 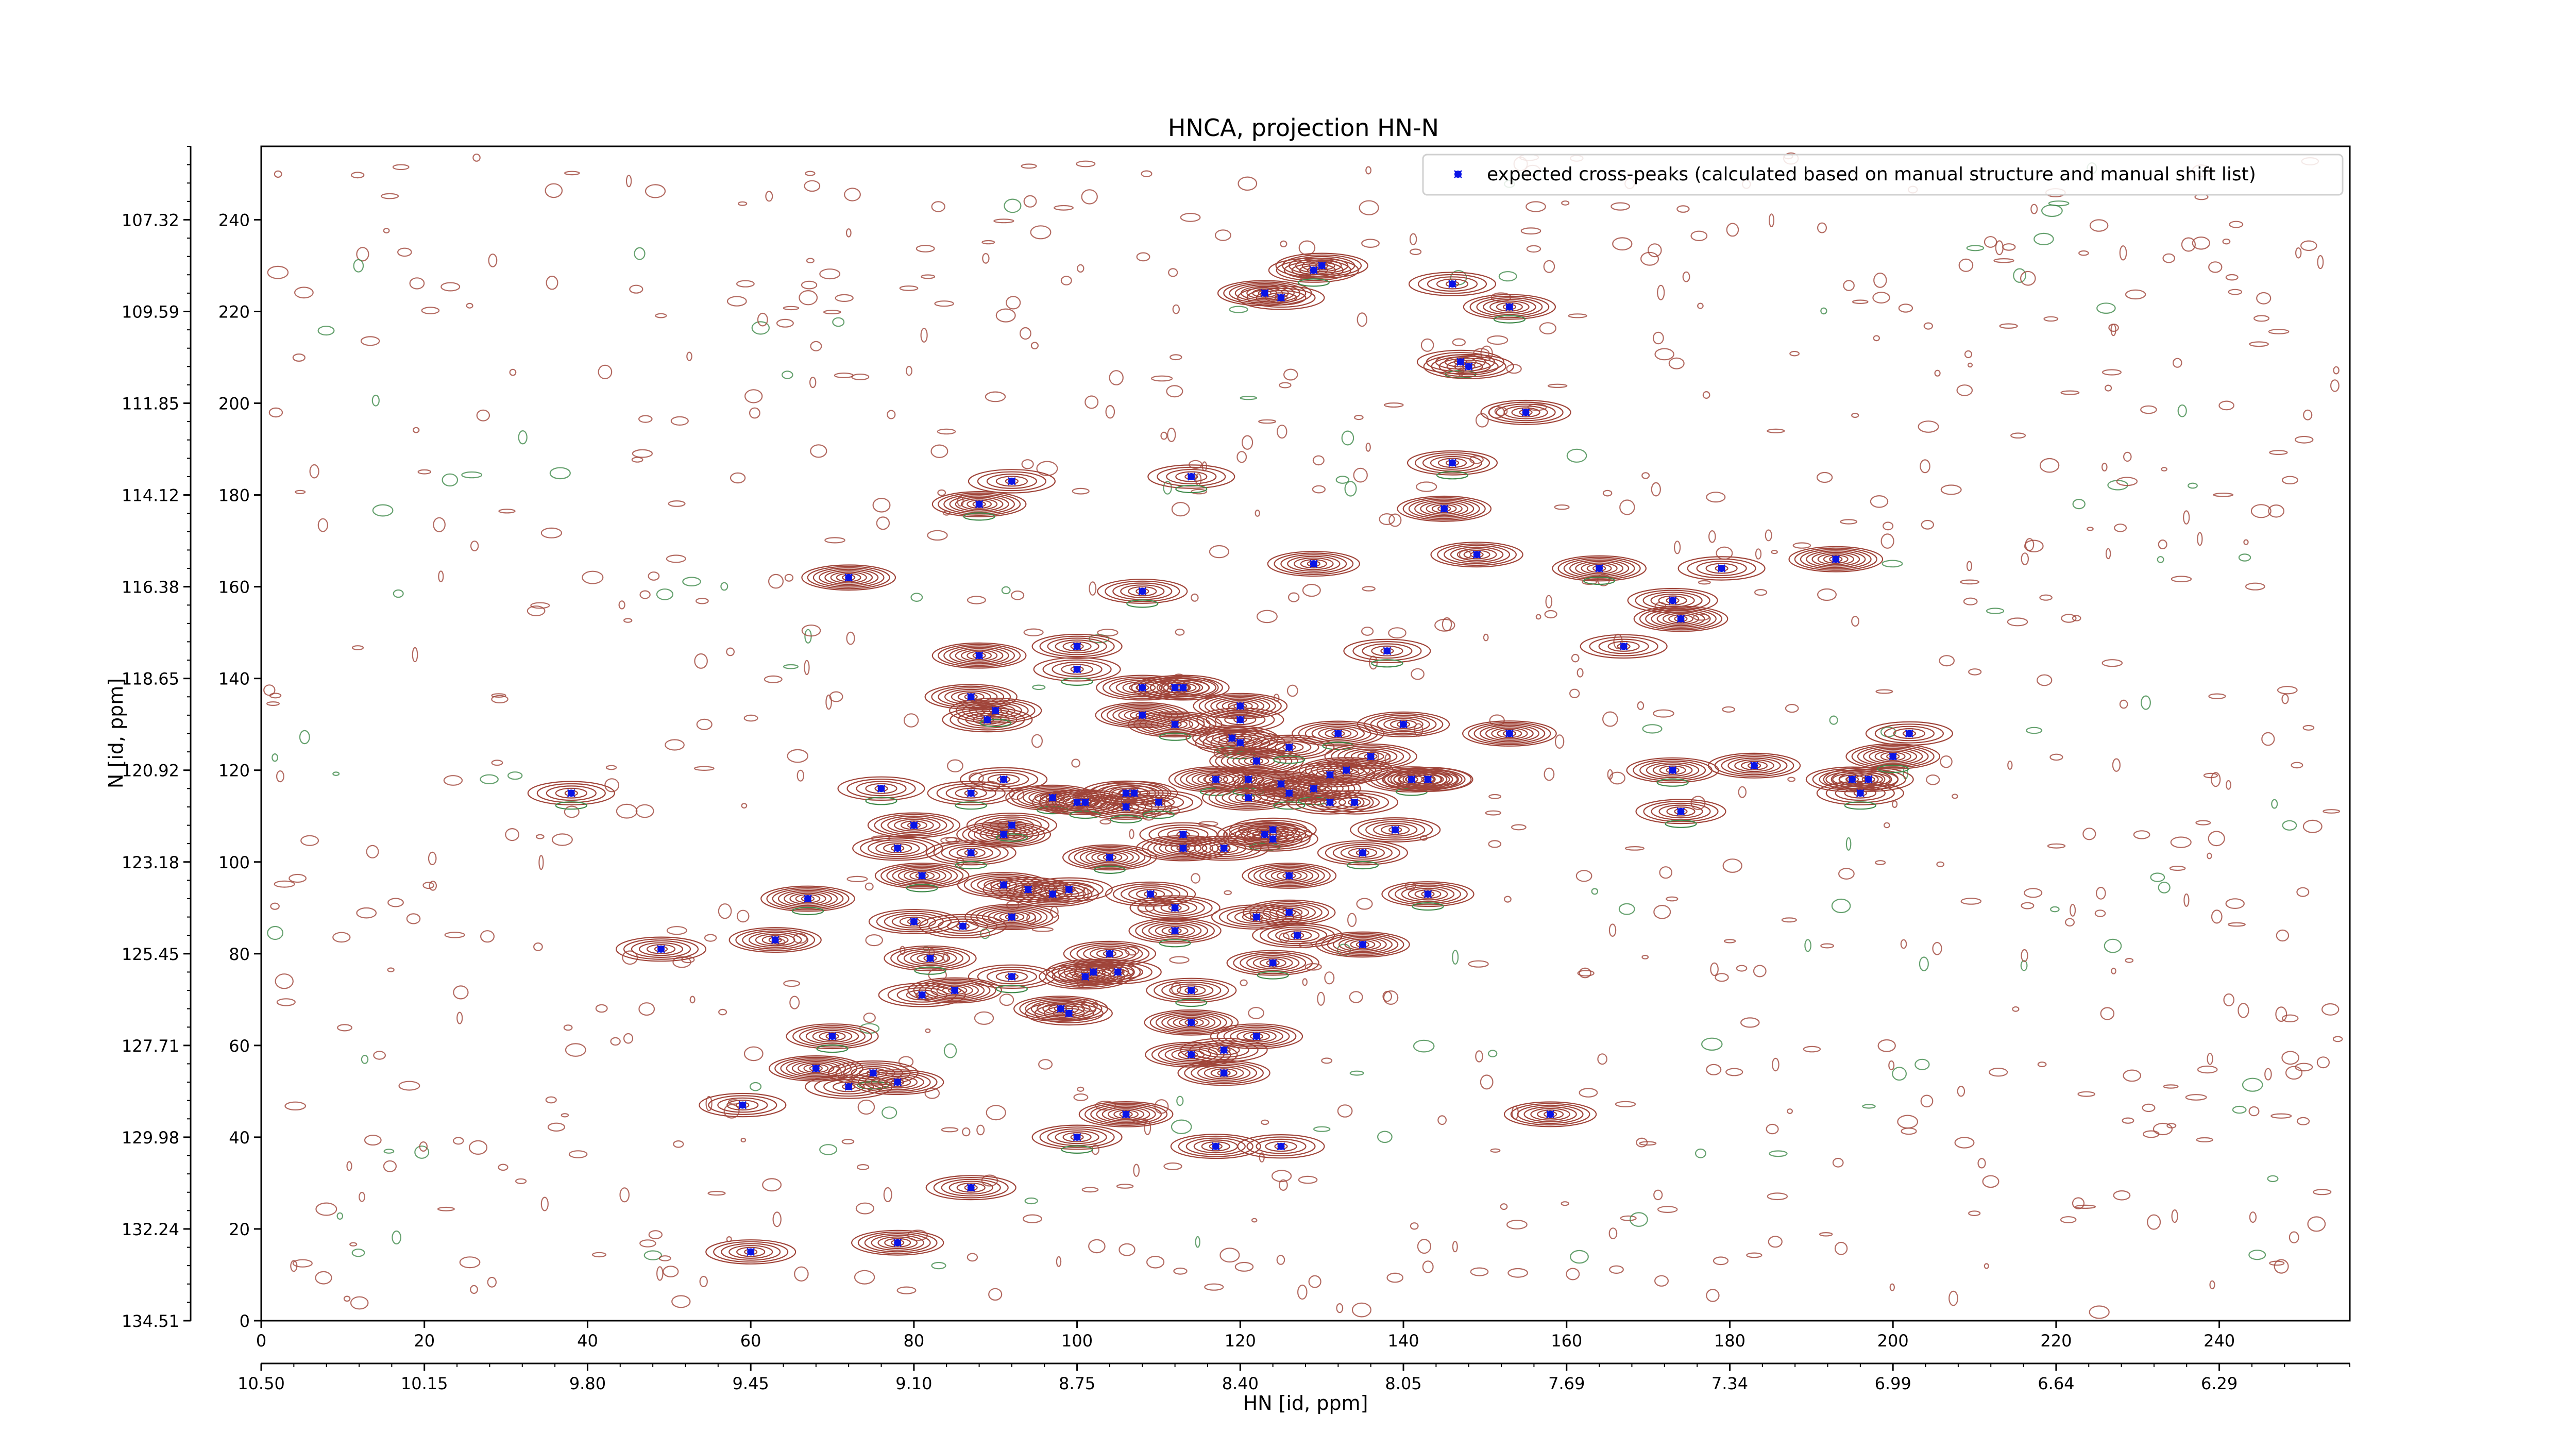 What do you see at coordinates (1303, 128) in the screenshot?
I see `chart-title: HNCA, projection HN-N` at bounding box center [1303, 128].